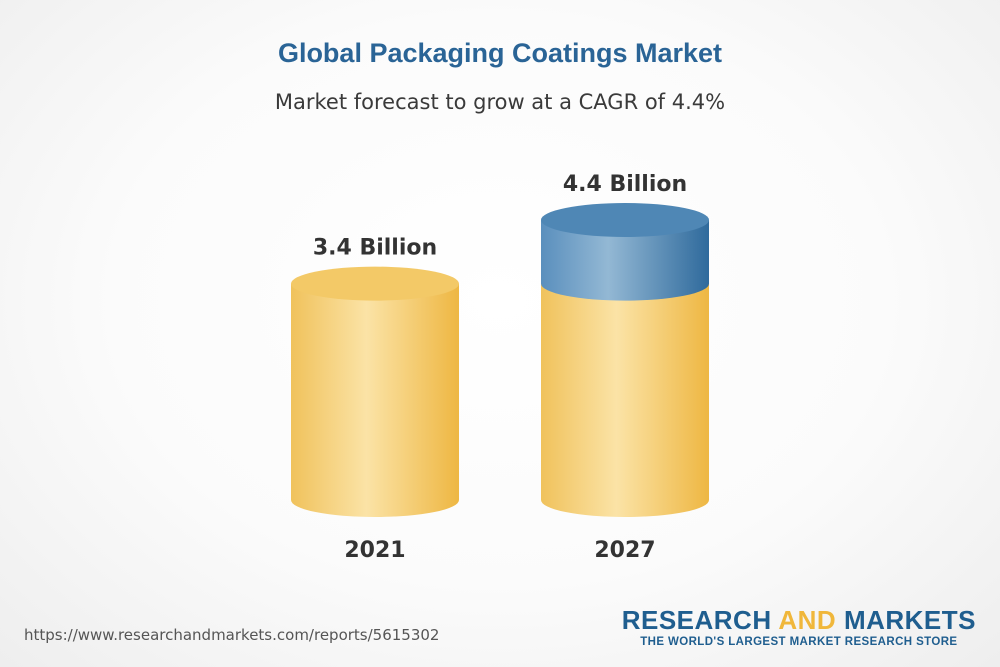  What do you see at coordinates (375, 400) in the screenshot?
I see `bar-2021-body` at bounding box center [375, 400].